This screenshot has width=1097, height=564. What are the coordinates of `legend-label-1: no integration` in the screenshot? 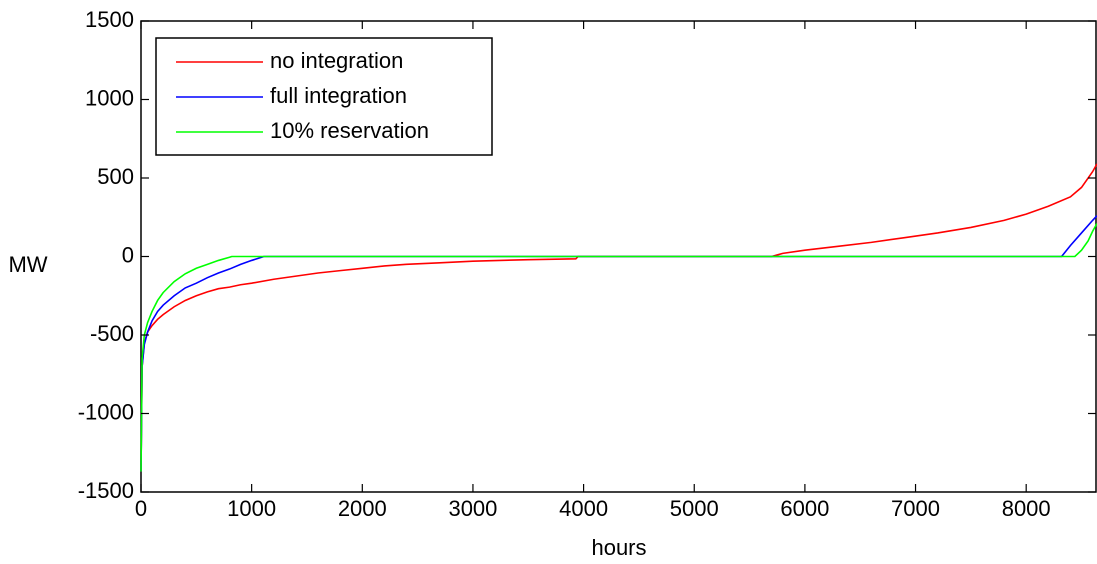 It's located at (336, 60).